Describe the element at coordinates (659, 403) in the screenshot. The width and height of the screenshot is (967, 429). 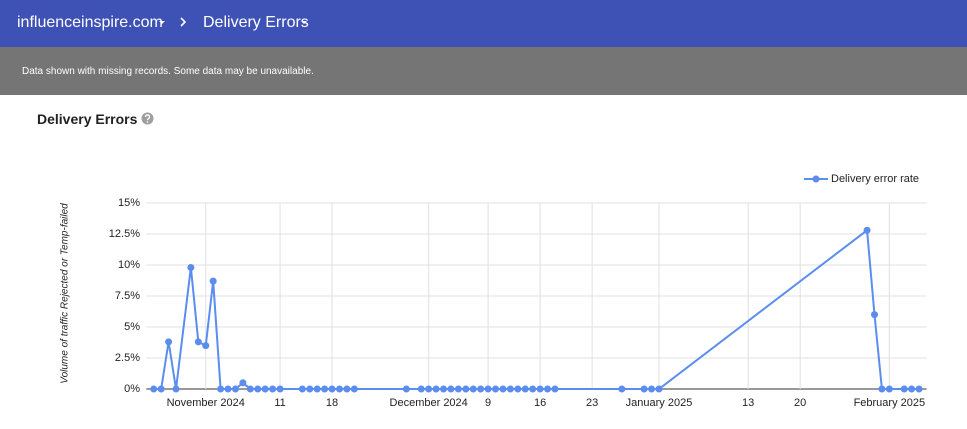
I see `x-tick-label: January 2025` at that location.